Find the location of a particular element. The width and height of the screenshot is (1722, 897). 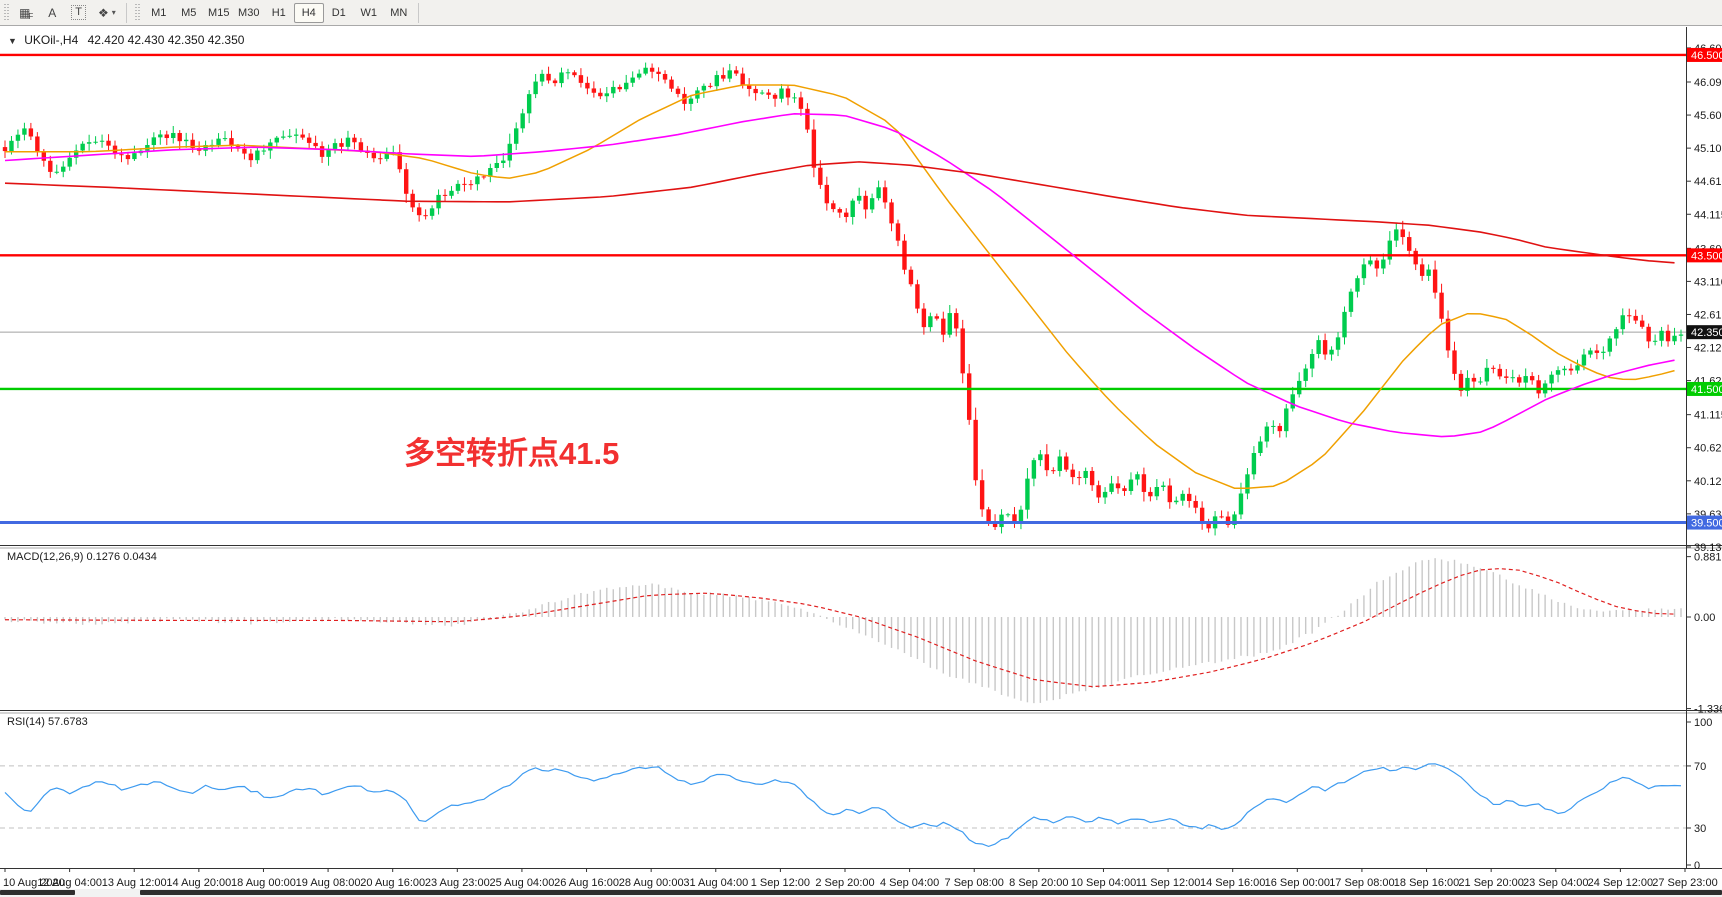

svg-text: 2 Sep 20:00 is located at coordinates (844, 883).